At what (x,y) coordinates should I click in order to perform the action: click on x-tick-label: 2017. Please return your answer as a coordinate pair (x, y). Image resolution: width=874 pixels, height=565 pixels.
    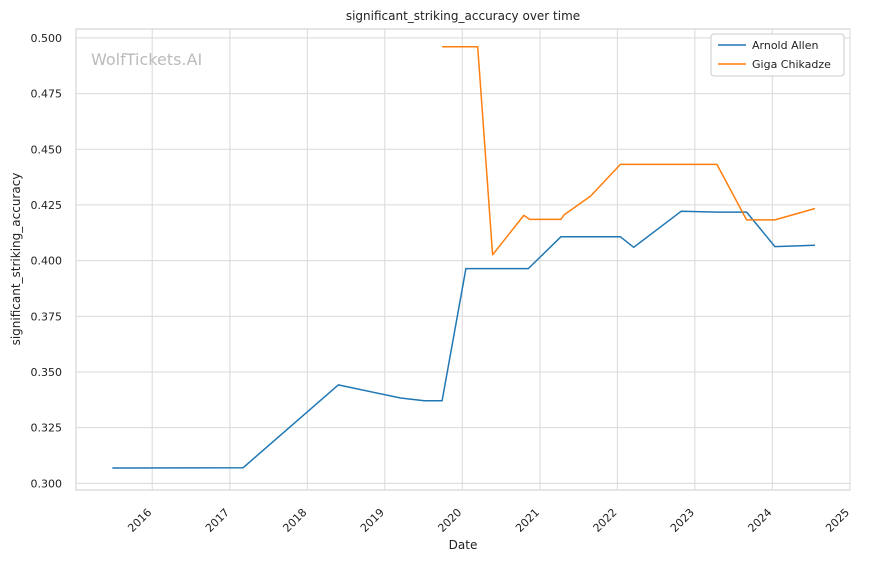
    Looking at the image, I should click on (217, 520).